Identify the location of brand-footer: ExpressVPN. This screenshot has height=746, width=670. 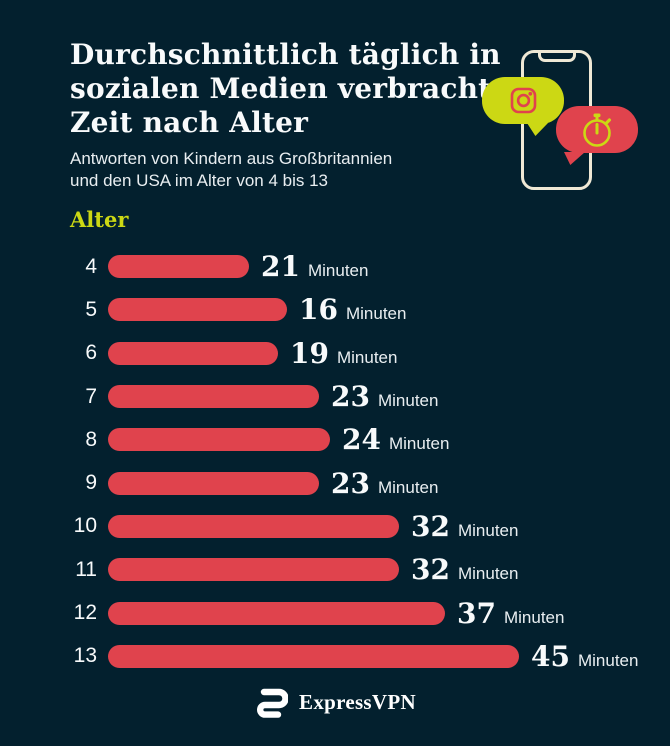
(335, 702).